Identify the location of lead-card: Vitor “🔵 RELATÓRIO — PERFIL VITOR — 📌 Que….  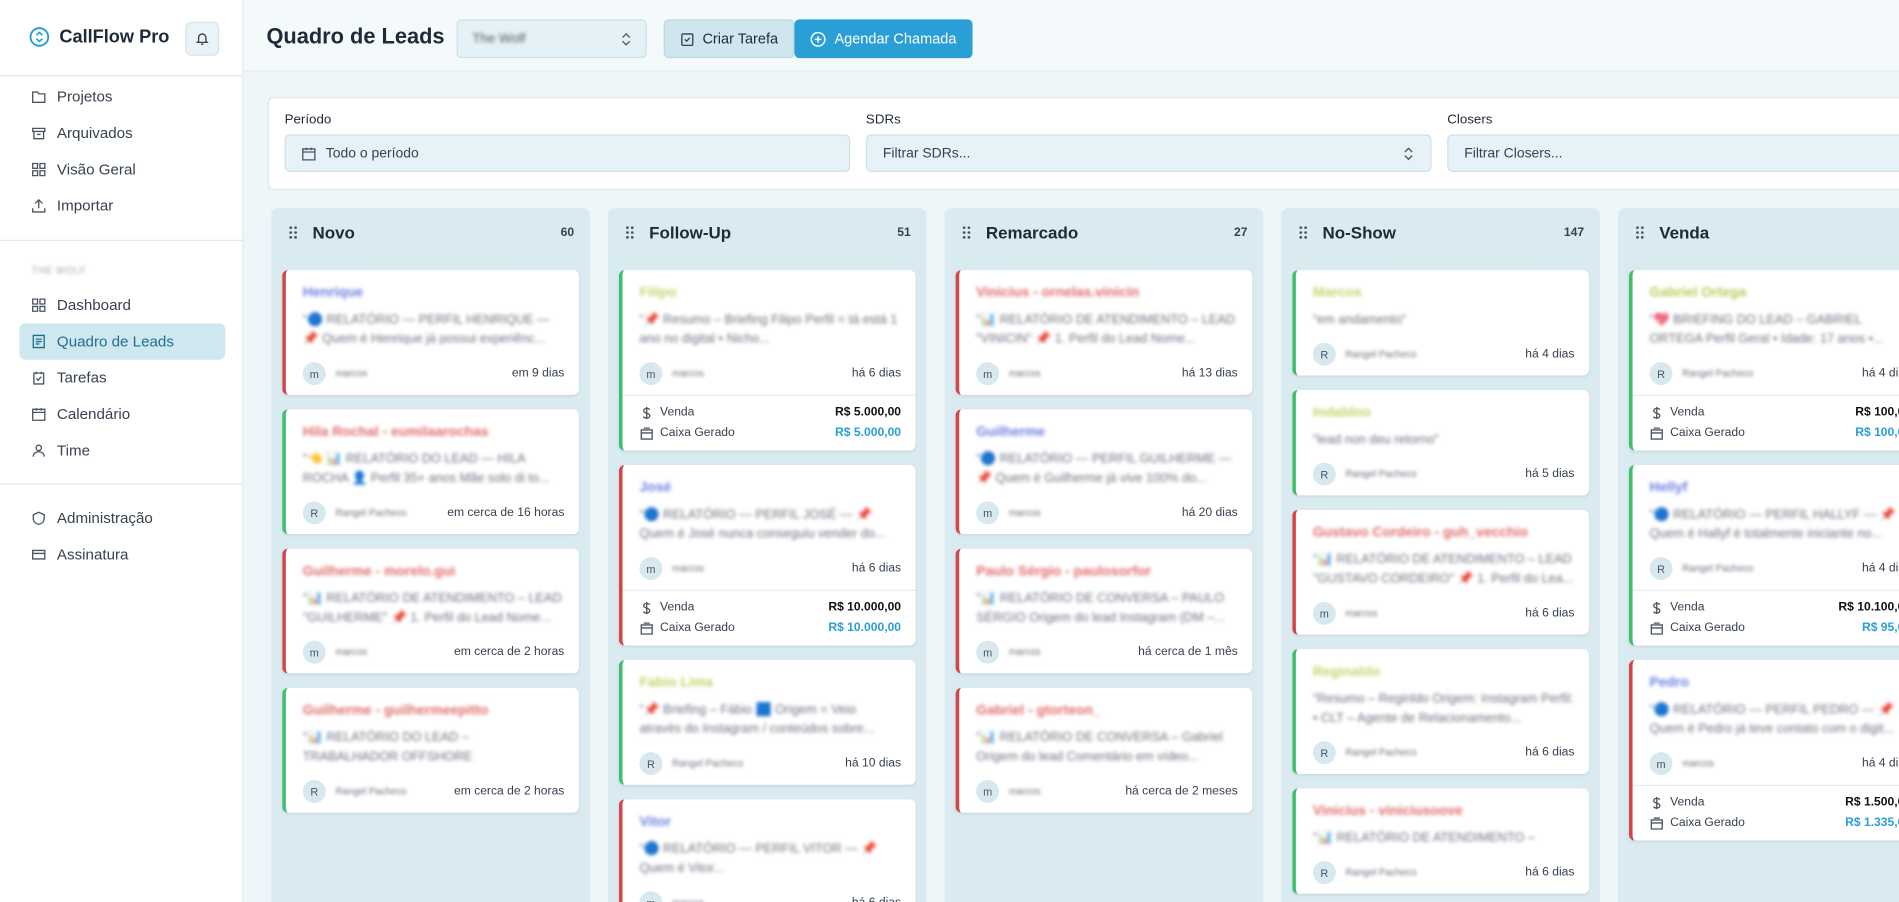
(767, 850).